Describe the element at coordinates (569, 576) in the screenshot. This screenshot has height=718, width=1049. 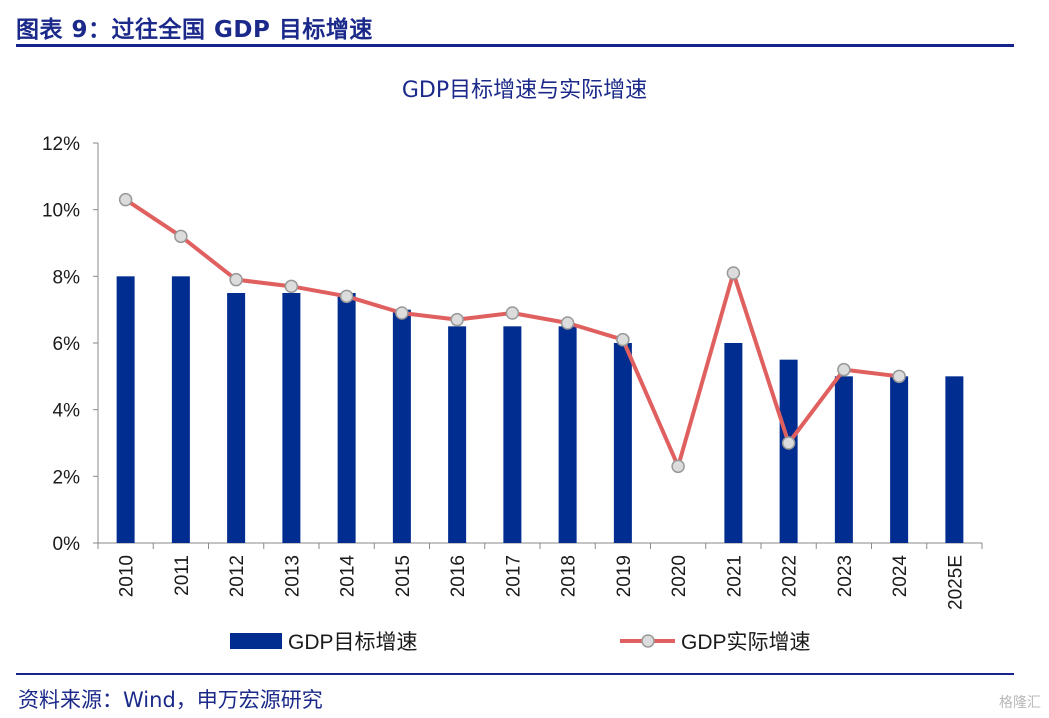
I see `x-tick-label: 2018` at that location.